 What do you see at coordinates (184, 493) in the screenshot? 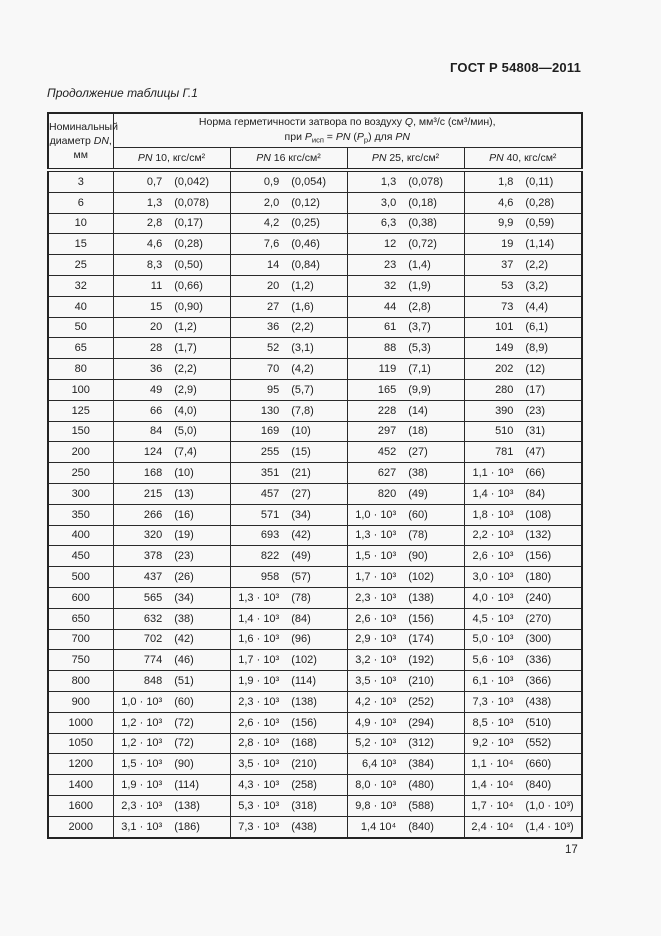
I see `flow-value-paren: (13)` at bounding box center [184, 493].